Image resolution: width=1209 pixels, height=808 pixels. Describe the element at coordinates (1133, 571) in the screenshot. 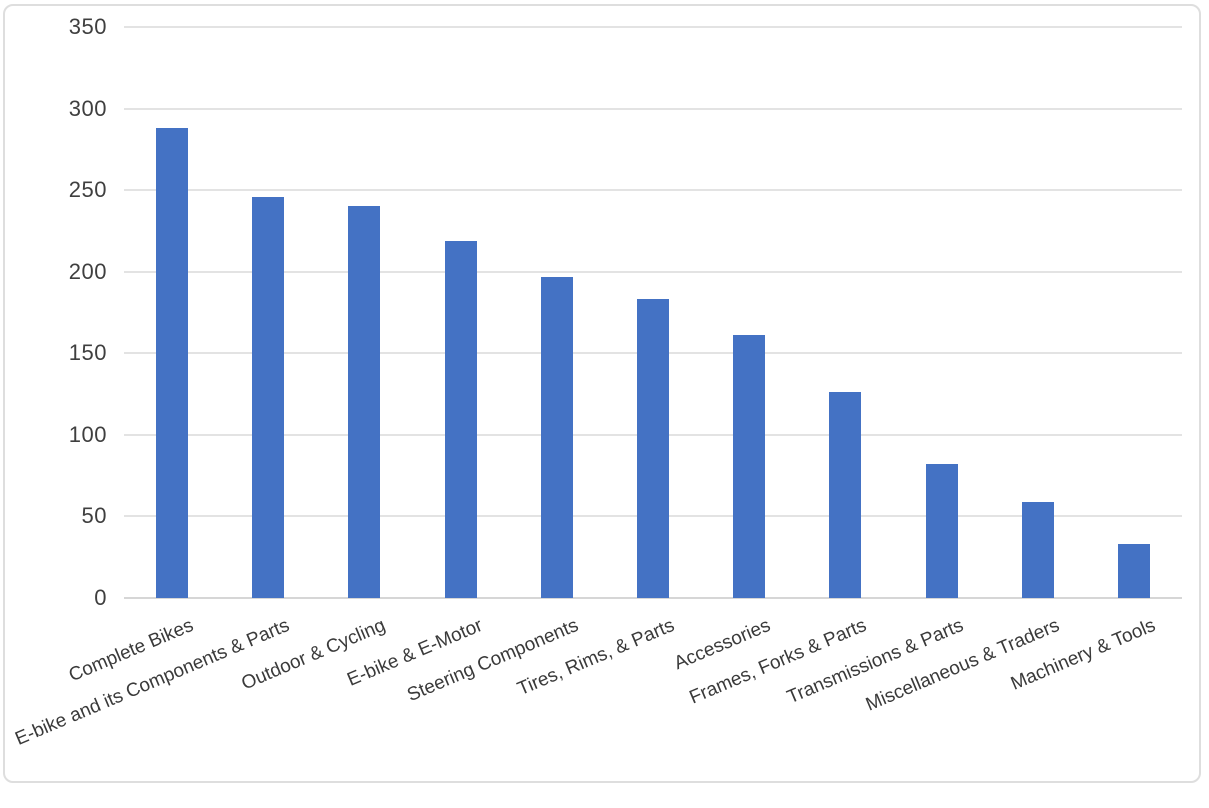

I see `bar-machinery-tools` at that location.